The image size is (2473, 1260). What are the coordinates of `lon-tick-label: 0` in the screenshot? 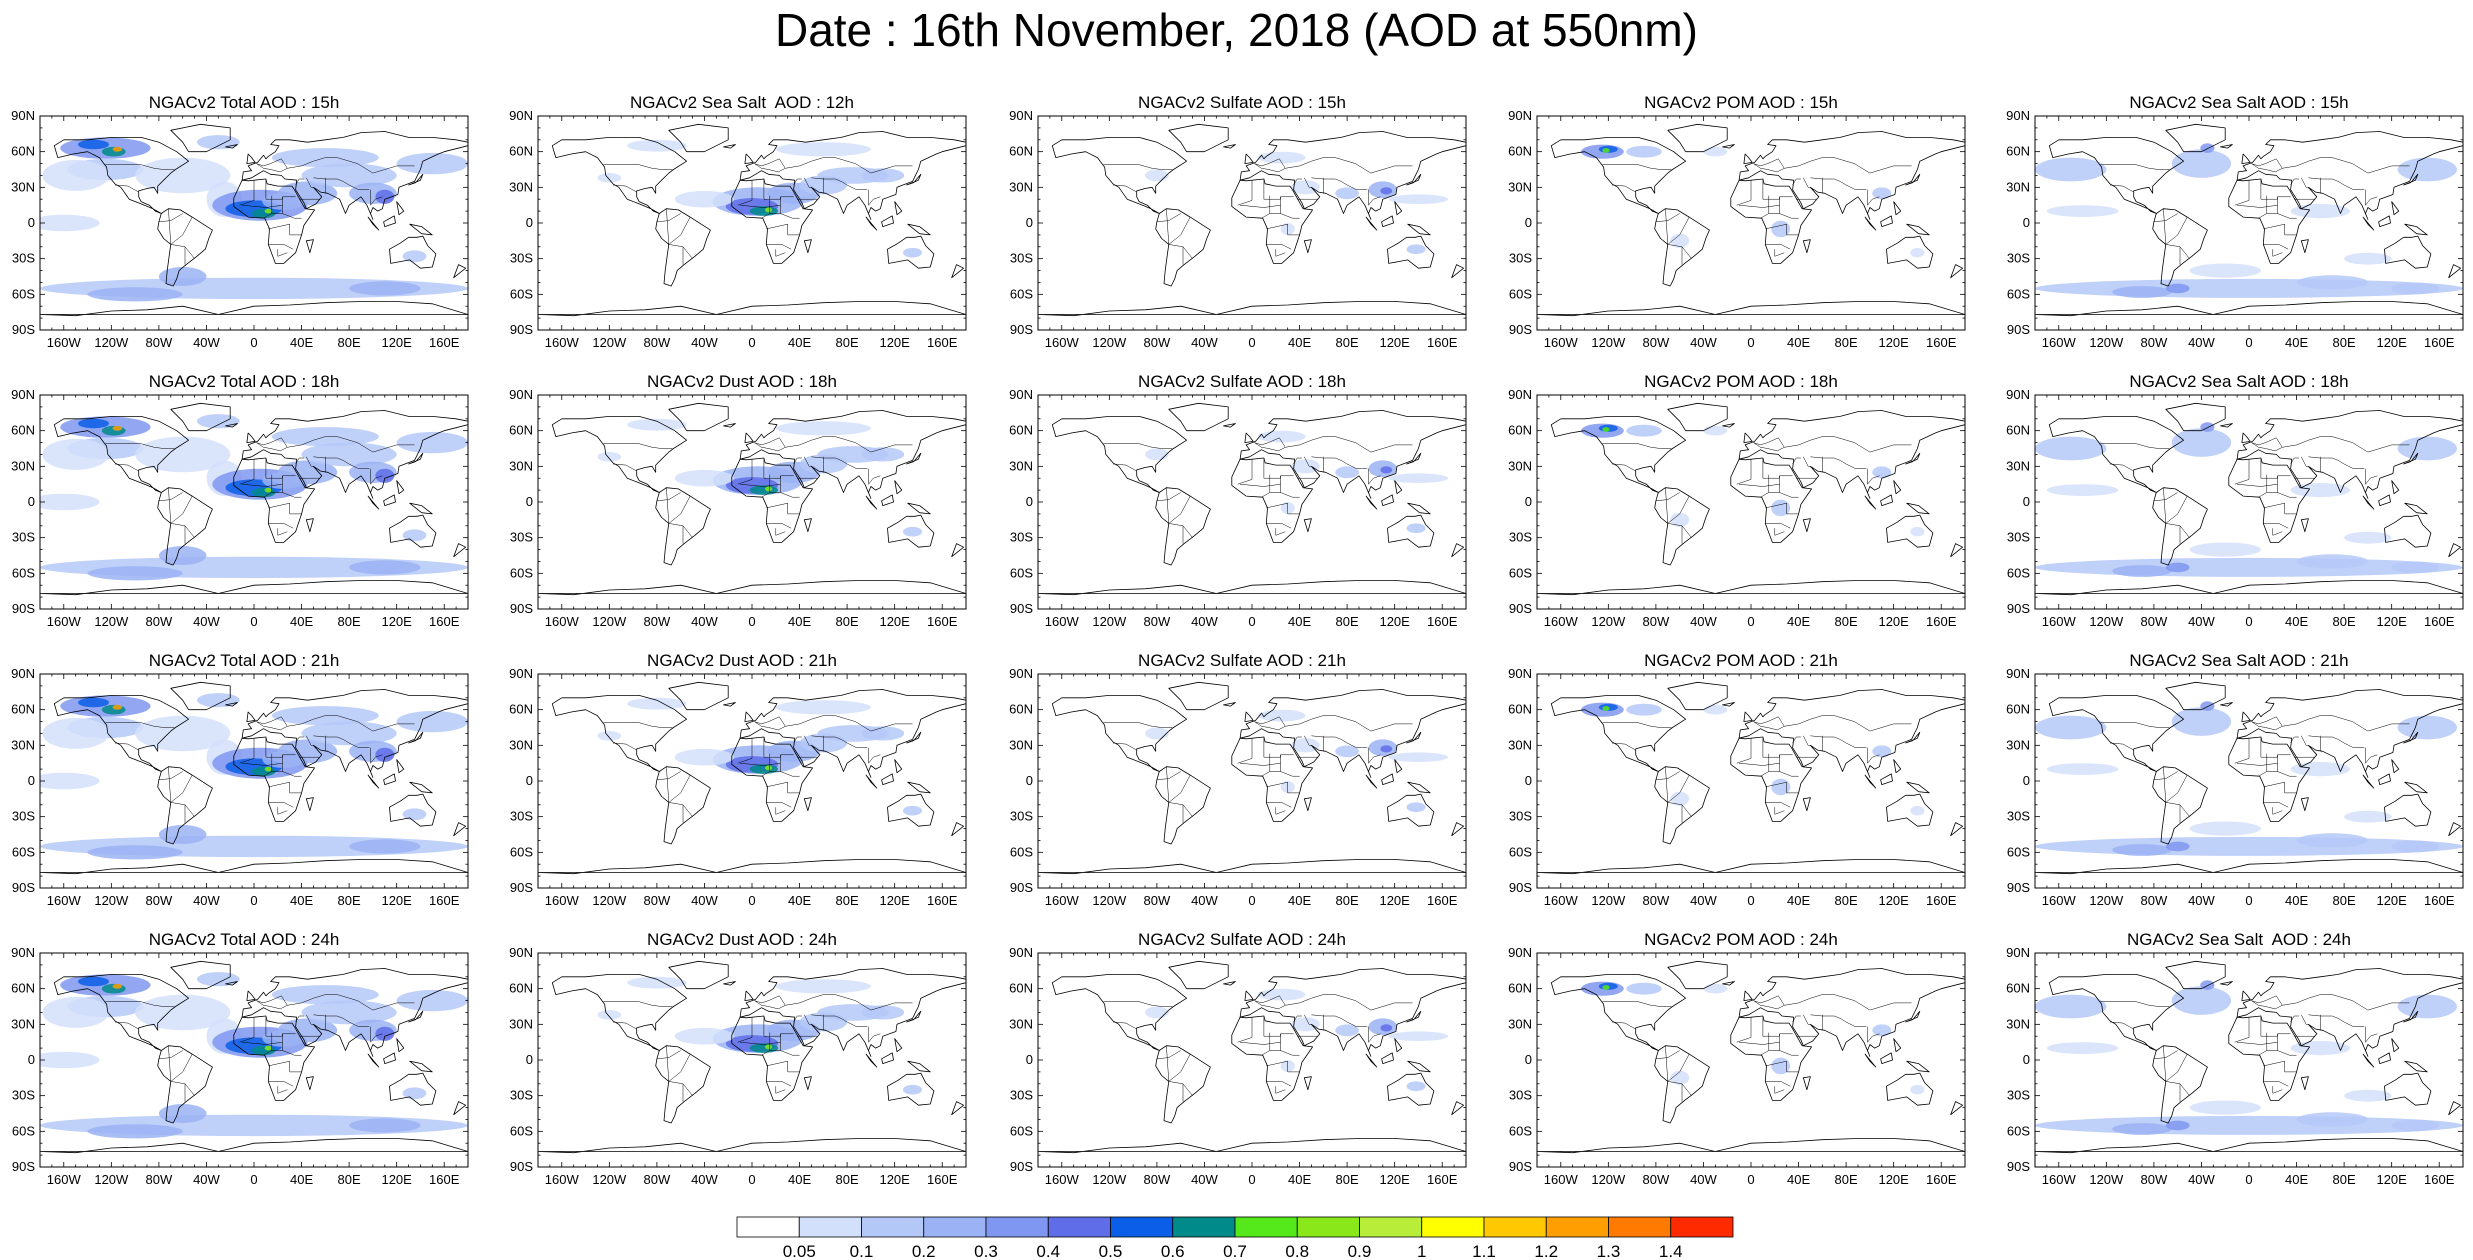 It's located at (751, 1179).